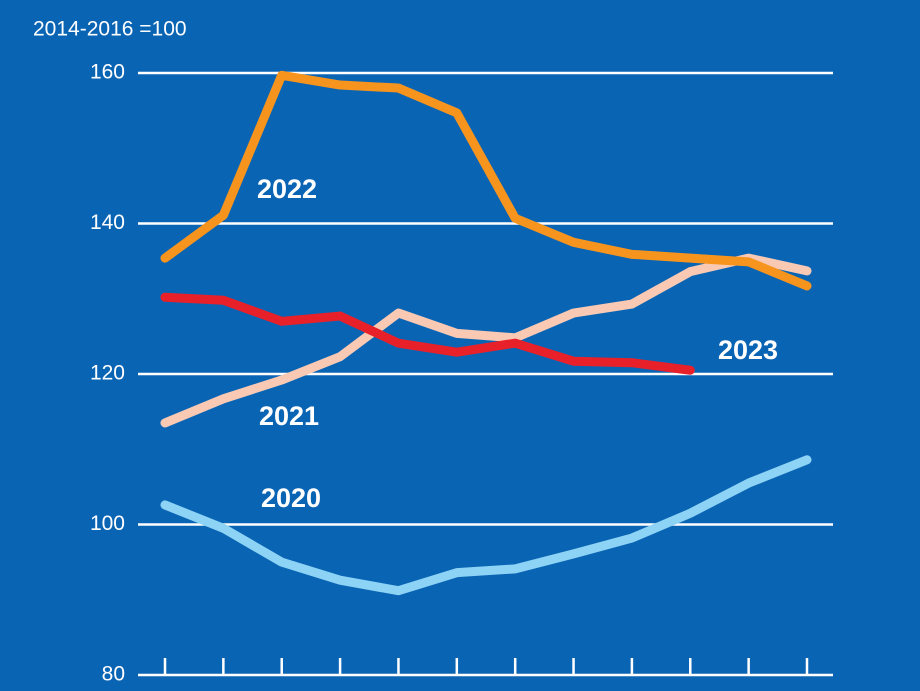  I want to click on y-tick-label: 140, so click(107, 222).